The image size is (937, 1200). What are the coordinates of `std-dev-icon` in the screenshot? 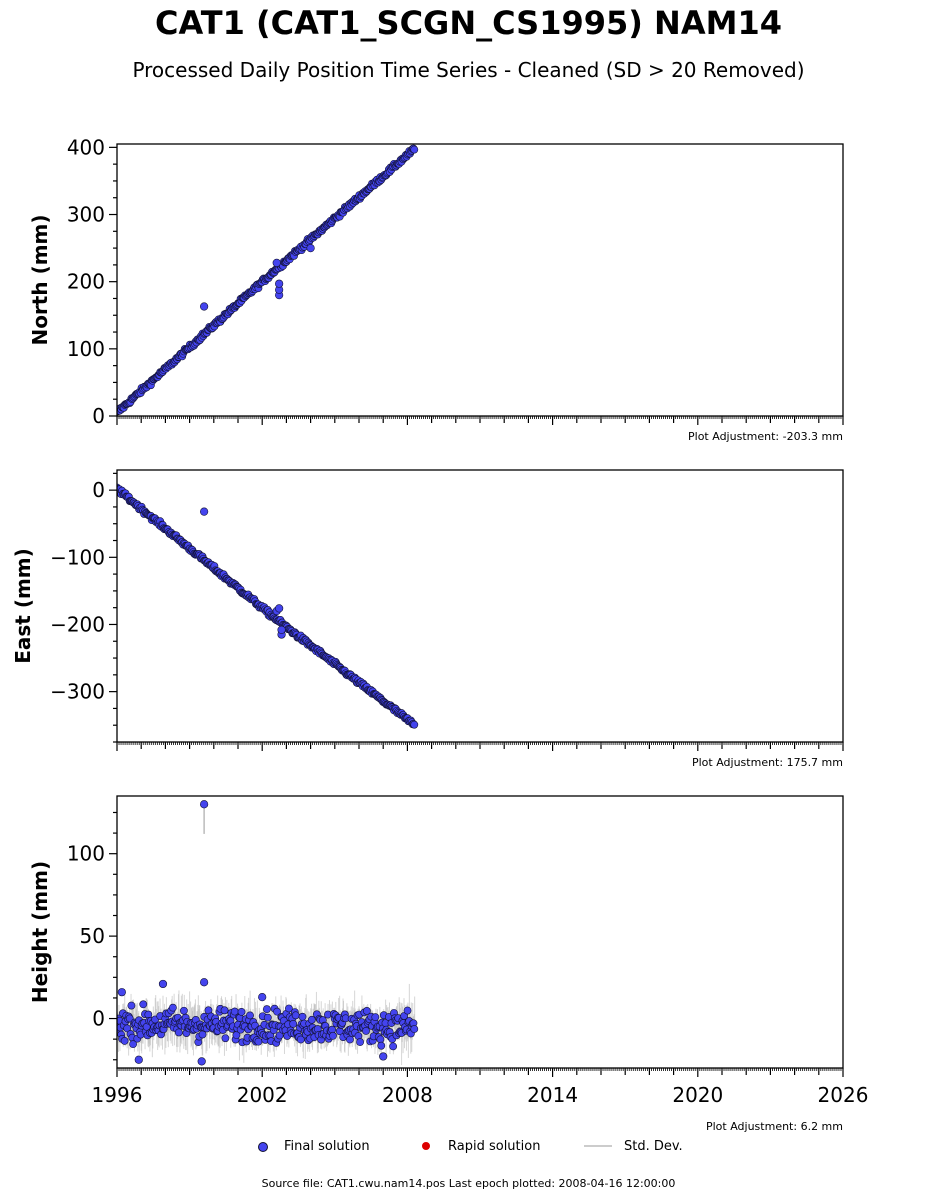 It's located at (599, 1146).